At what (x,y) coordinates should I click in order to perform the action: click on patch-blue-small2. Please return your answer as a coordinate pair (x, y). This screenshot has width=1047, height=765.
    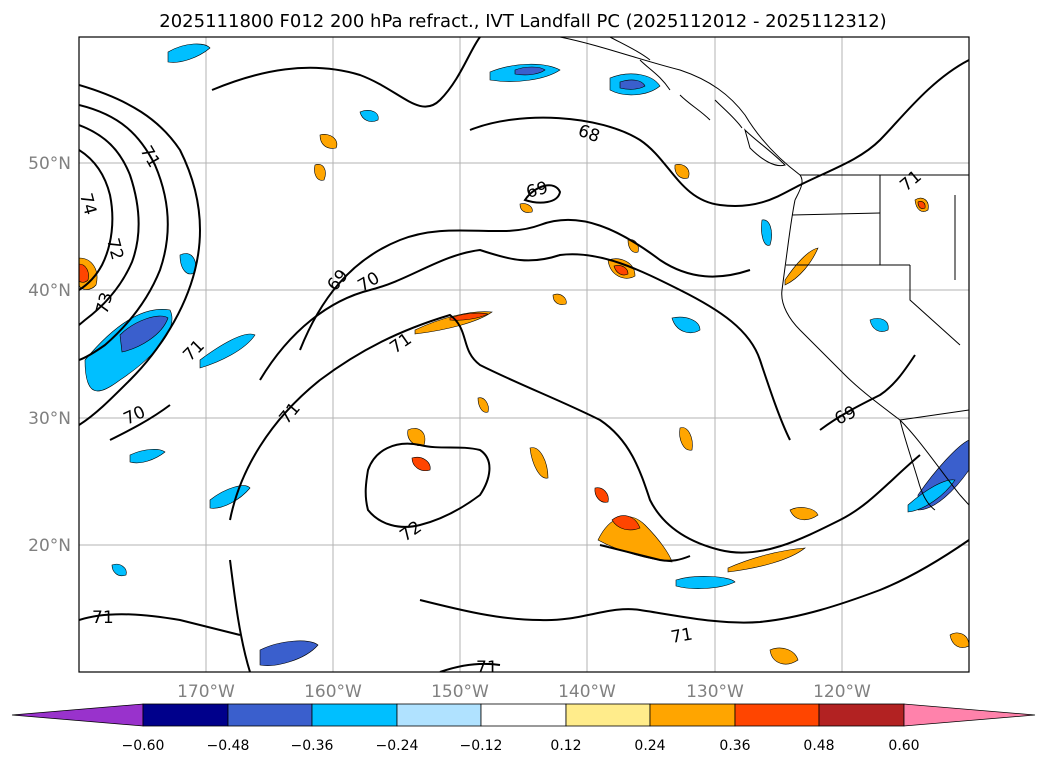
    Looking at the image, I should click on (147, 456).